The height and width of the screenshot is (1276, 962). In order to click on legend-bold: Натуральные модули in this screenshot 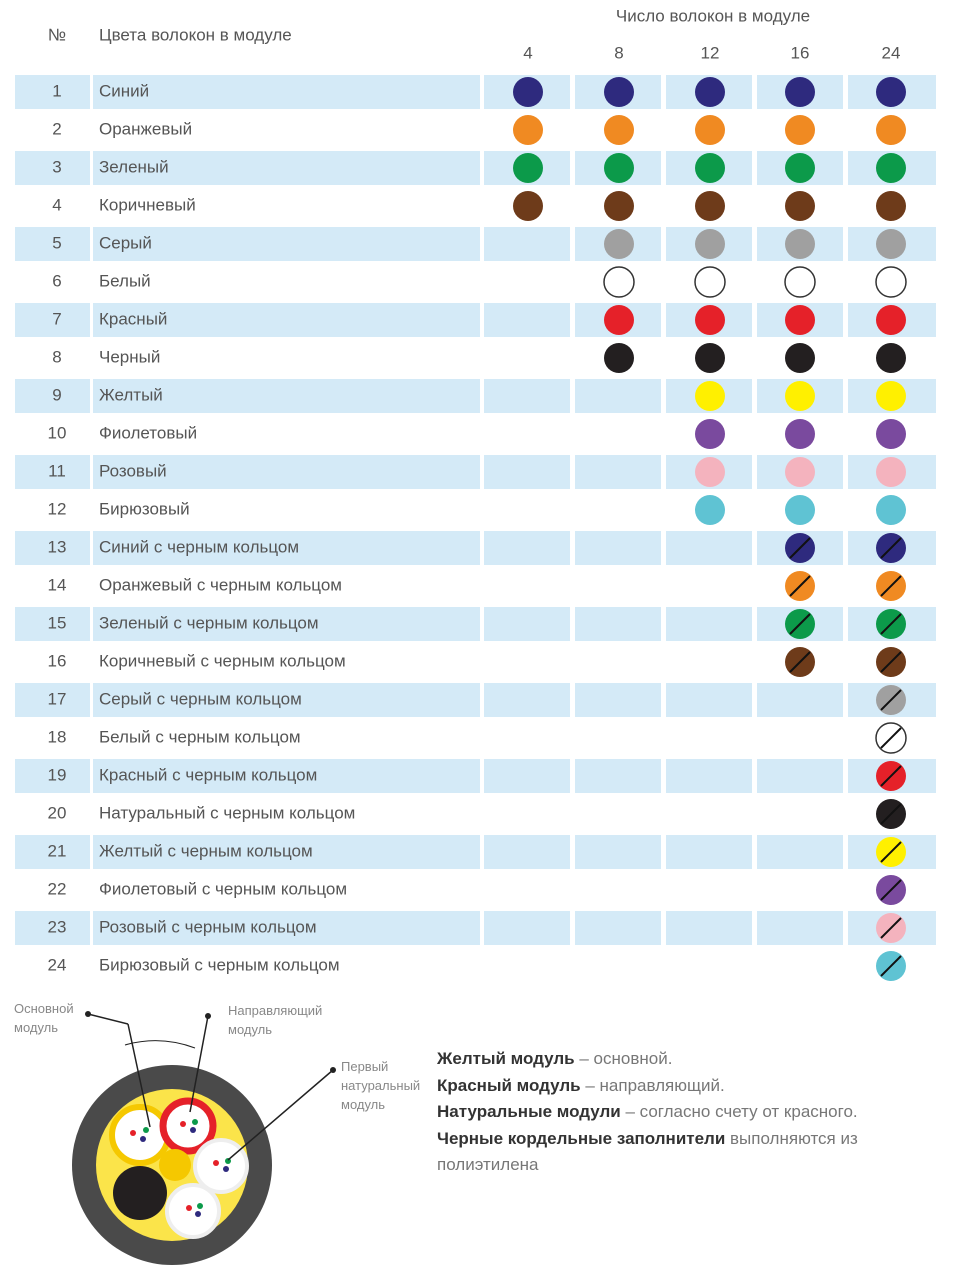, I will do `click(529, 1111)`.